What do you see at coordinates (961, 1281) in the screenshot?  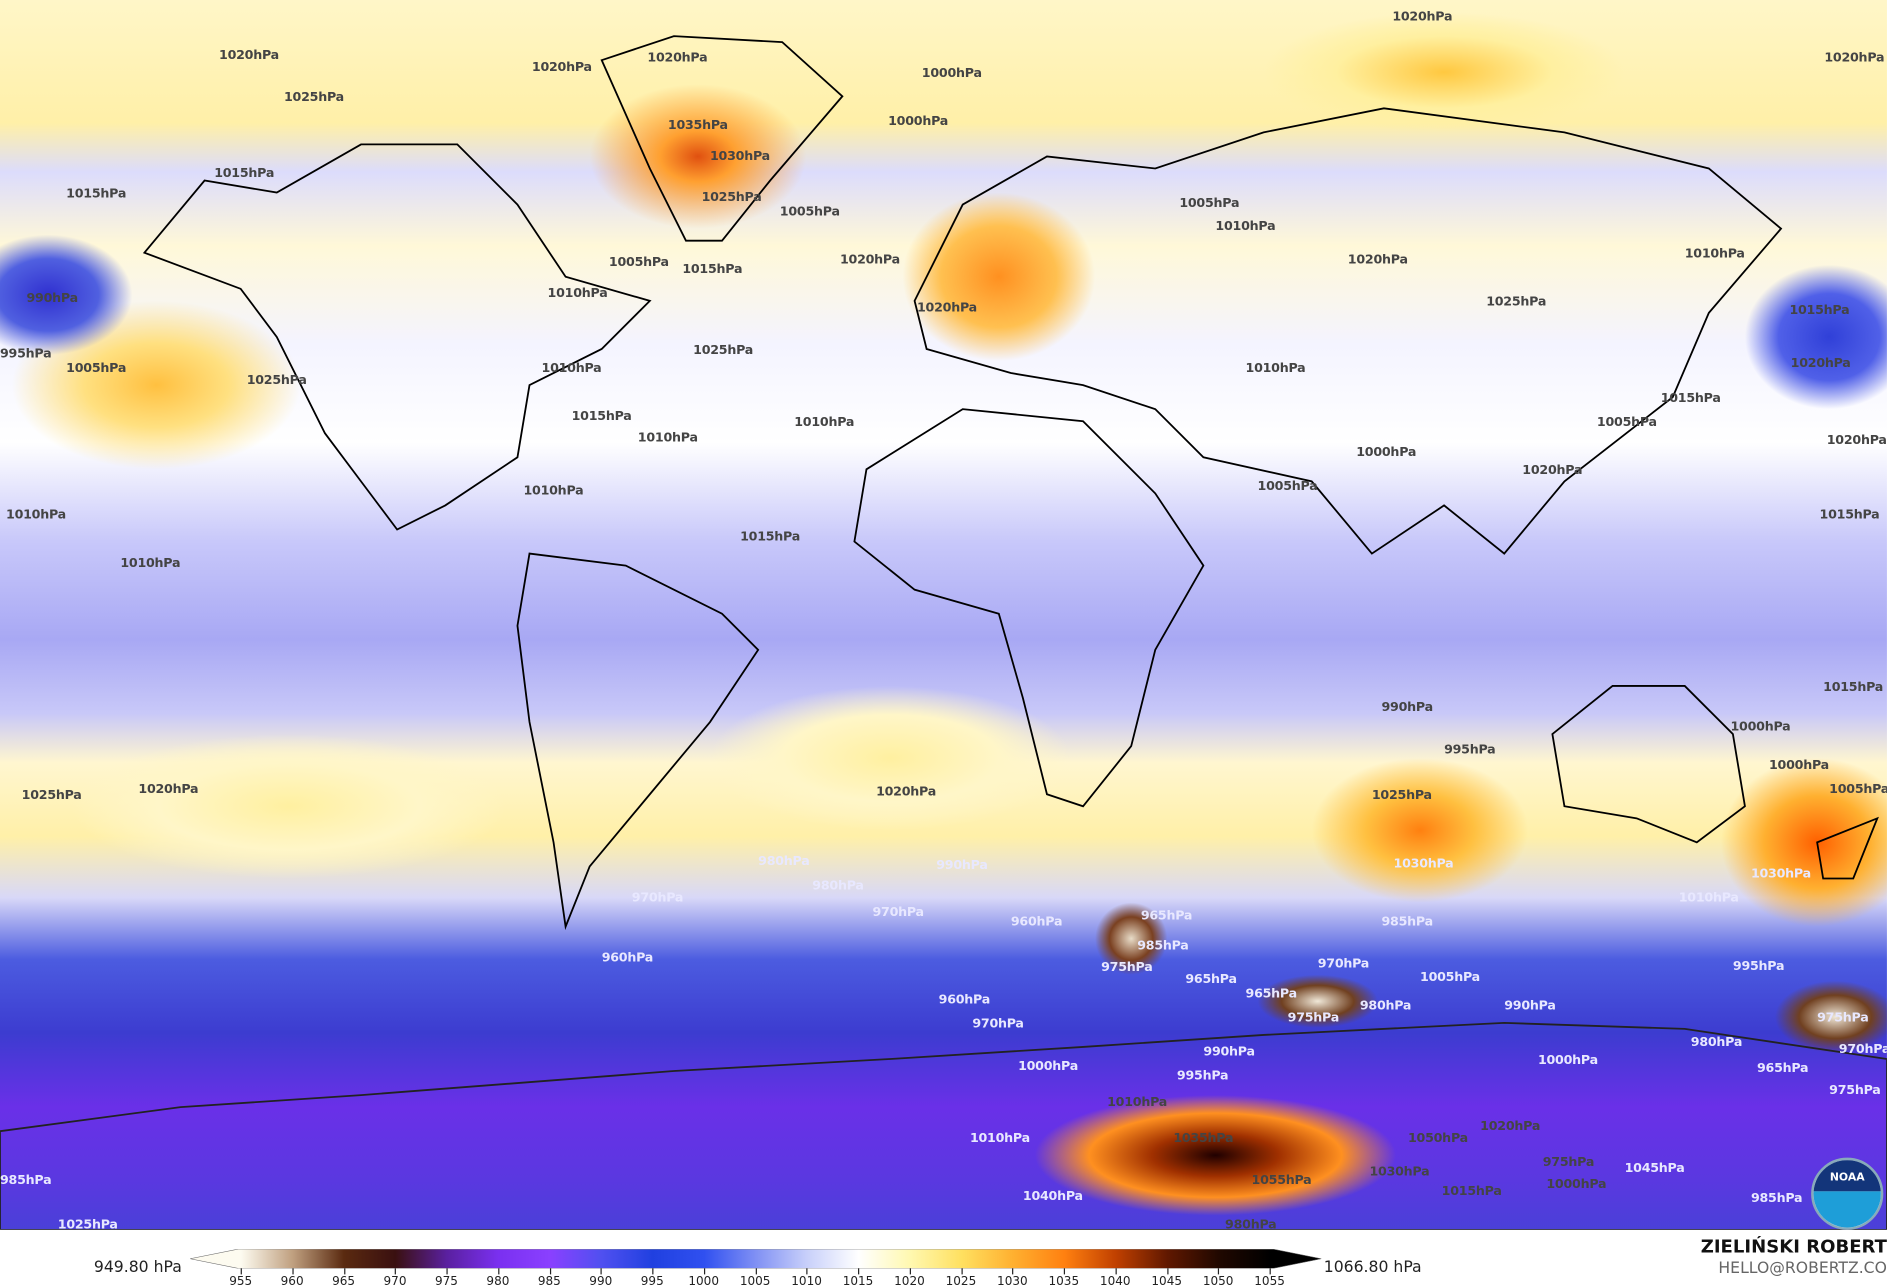 I see `colorbar-tick-label: 1025` at bounding box center [961, 1281].